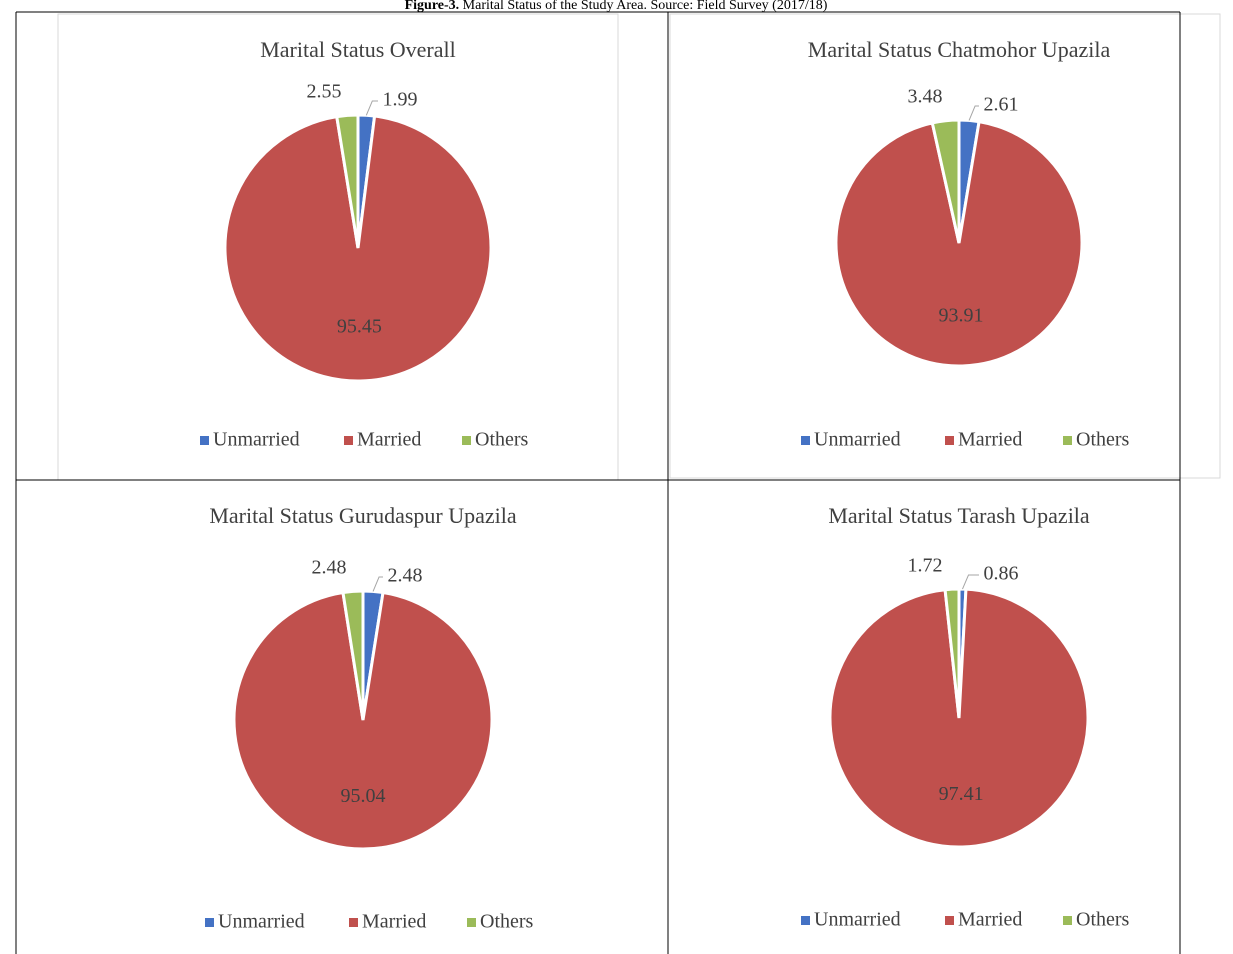 Image resolution: width=1233 pixels, height=954 pixels. I want to click on data-label: 3.48, so click(925, 97).